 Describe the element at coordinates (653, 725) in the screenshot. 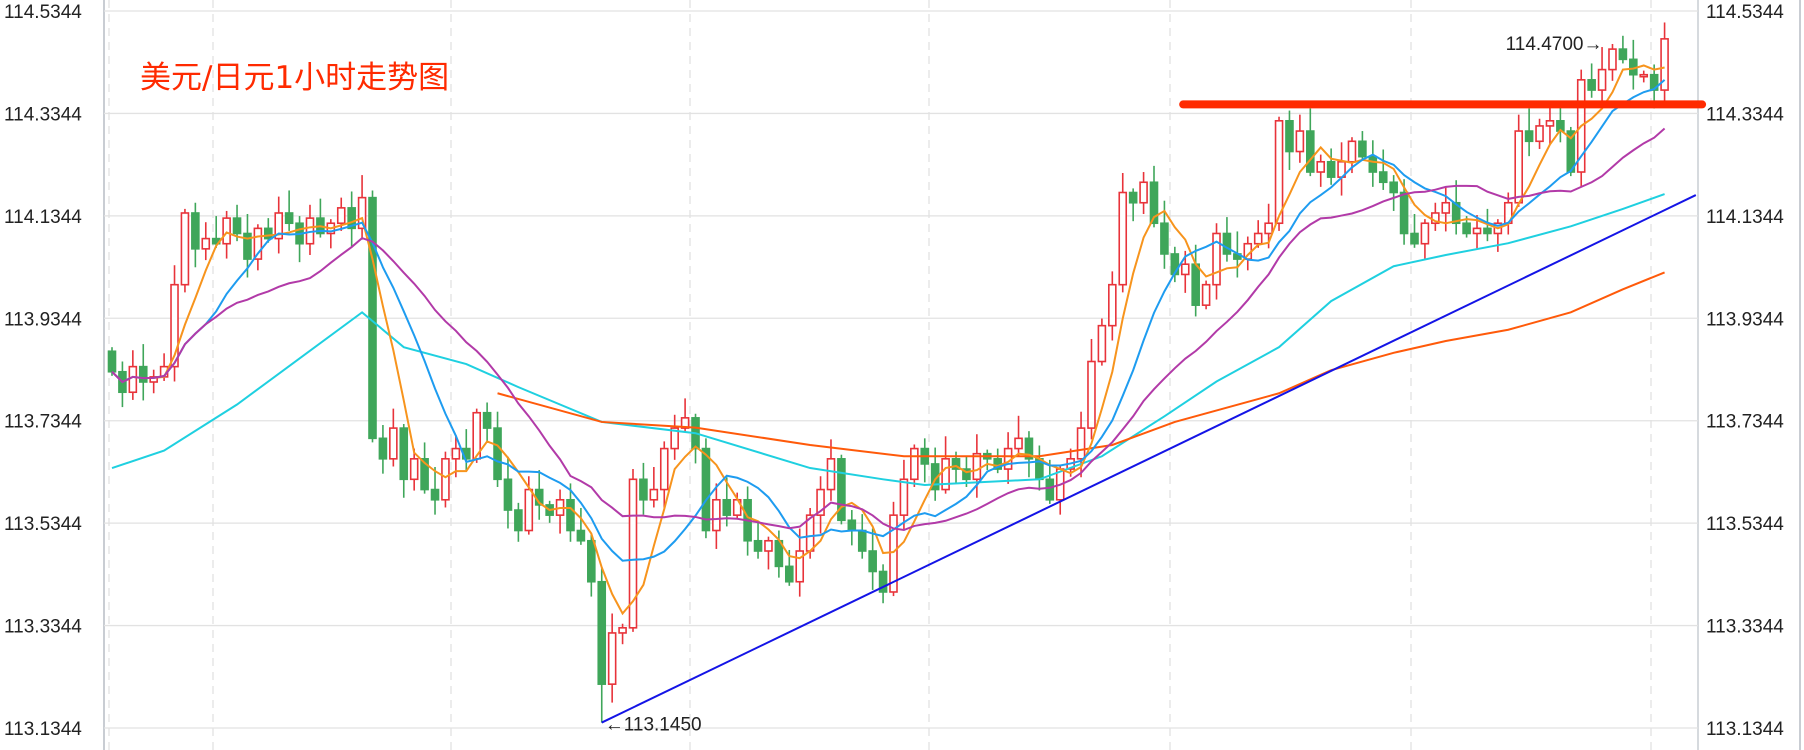

I see `annotation-low-label: ←113.1450` at that location.